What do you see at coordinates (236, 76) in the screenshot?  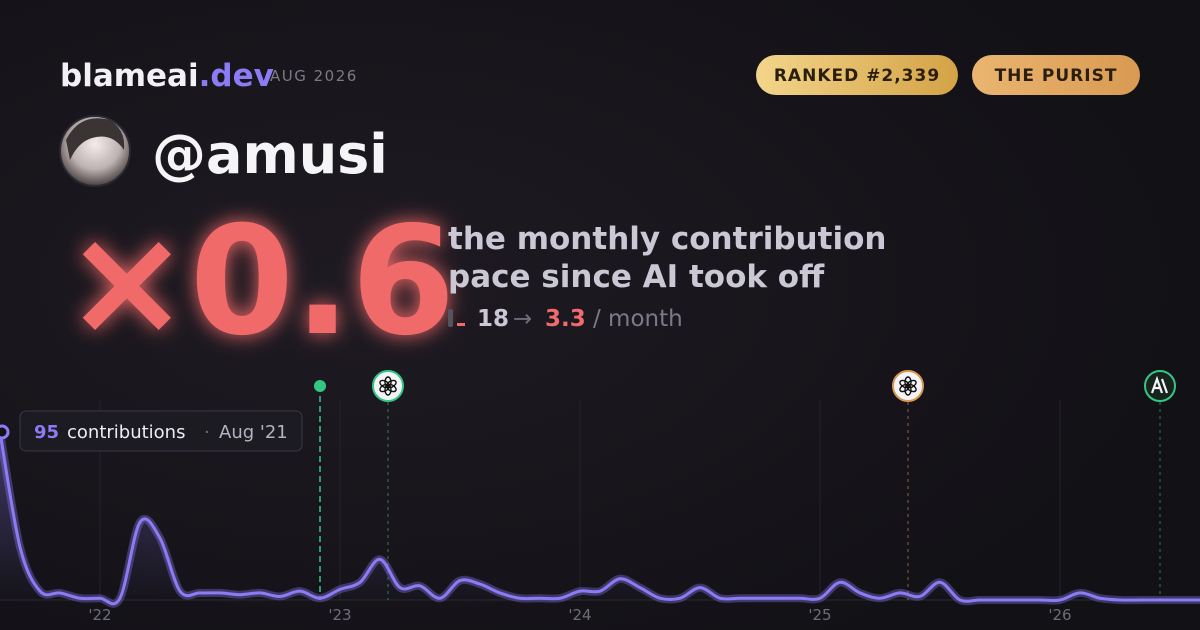 I see `brand-suffix: .dev` at bounding box center [236, 76].